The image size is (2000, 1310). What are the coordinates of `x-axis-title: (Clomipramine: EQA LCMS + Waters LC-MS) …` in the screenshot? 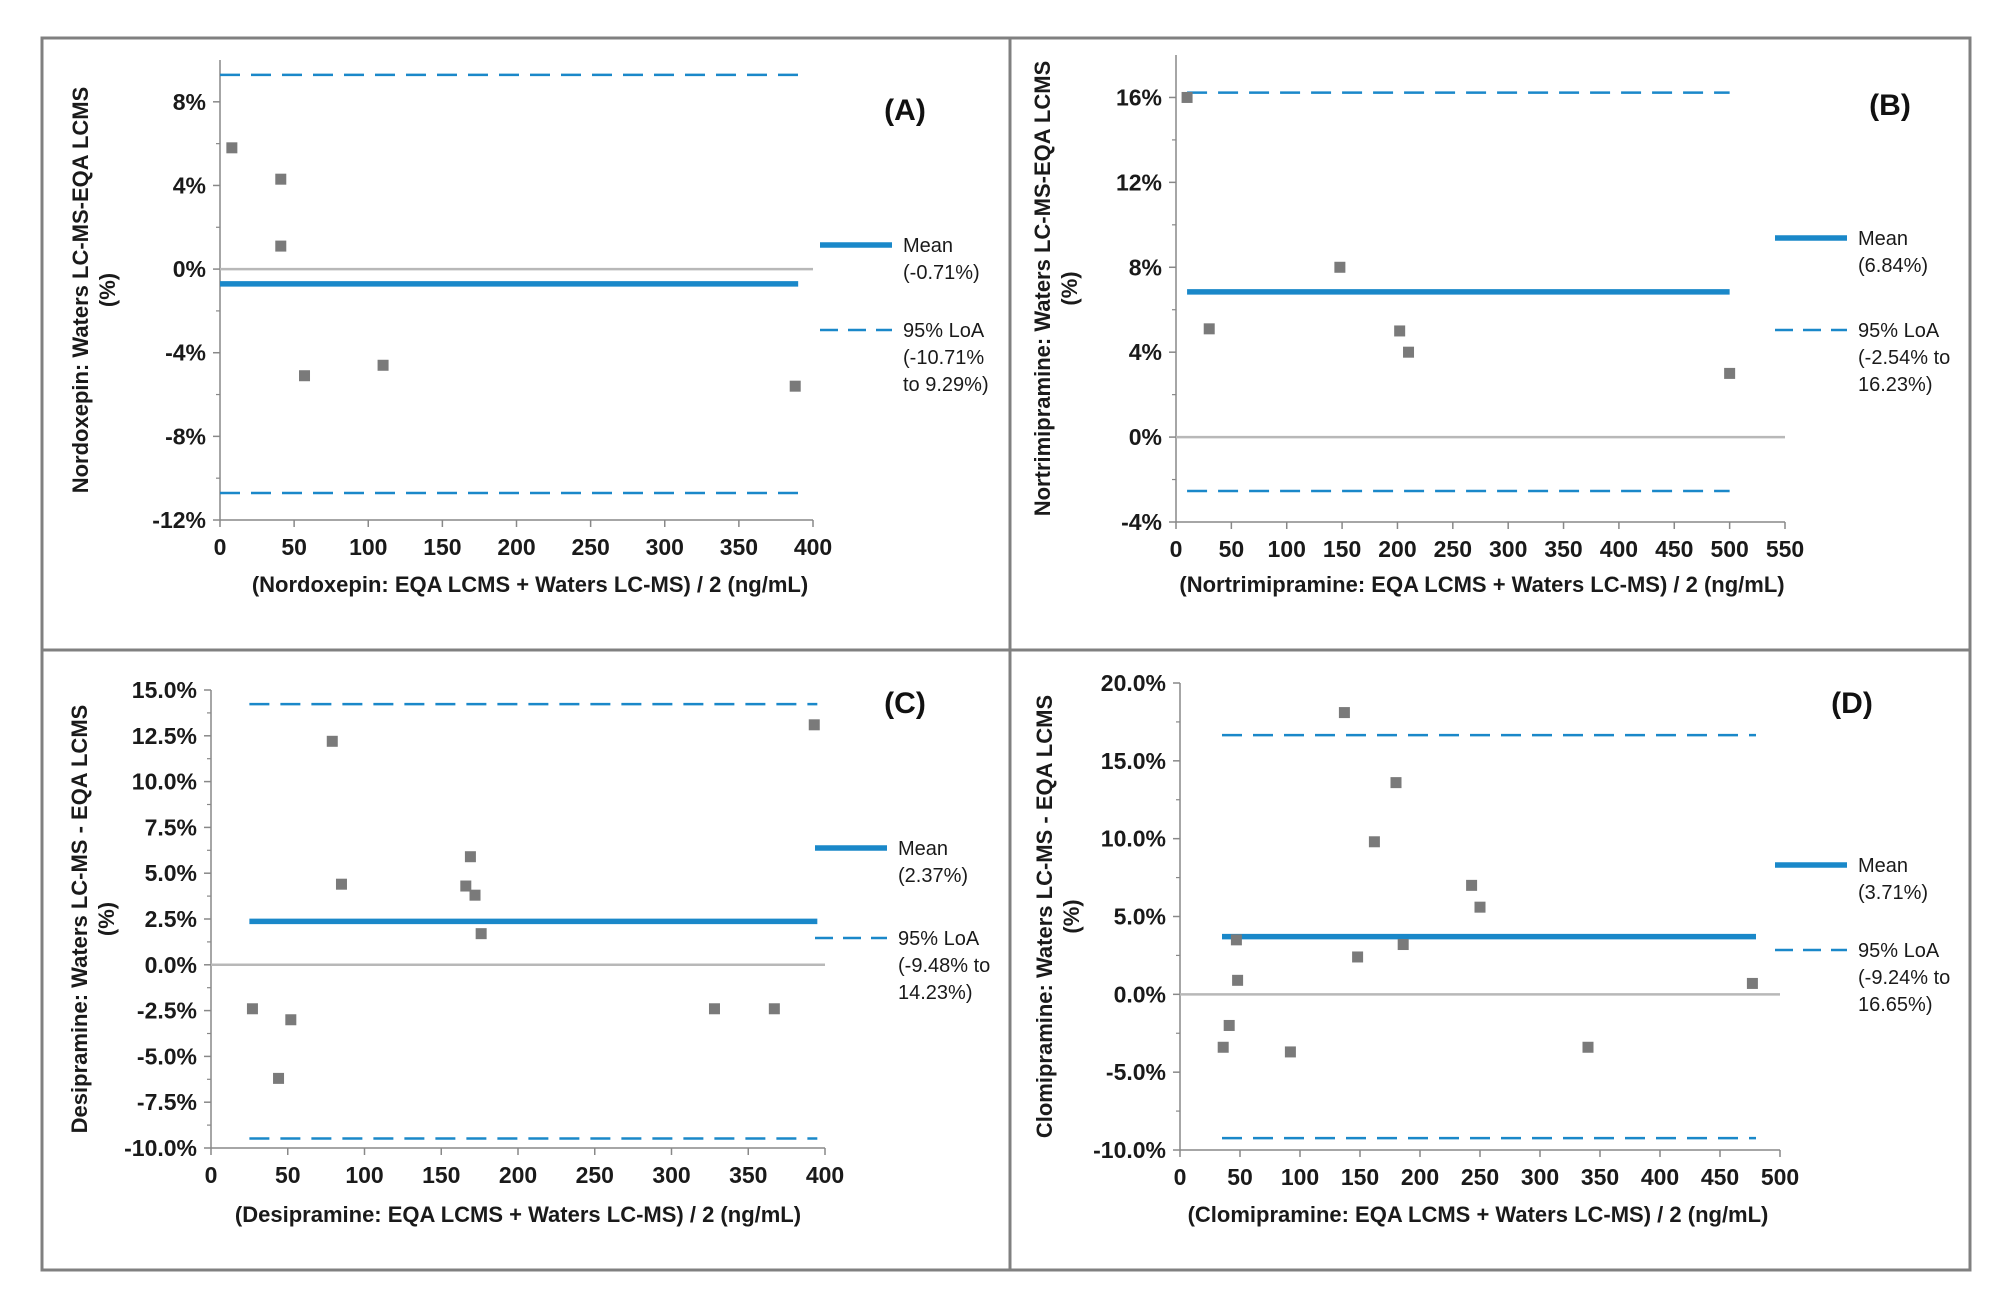 It's located at (1478, 1214).